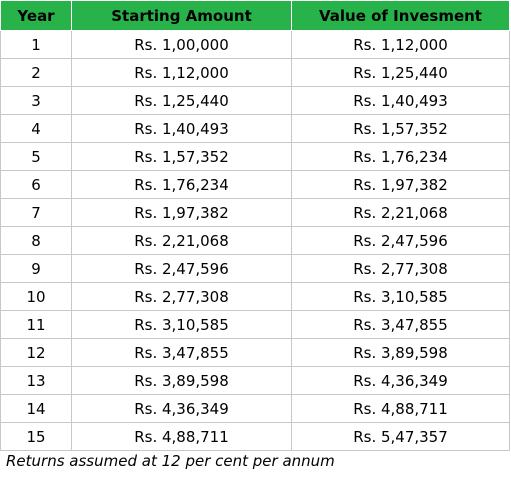  What do you see at coordinates (400, 212) in the screenshot?
I see `cell-value-of-investment: Rs. 2,21,068` at bounding box center [400, 212].